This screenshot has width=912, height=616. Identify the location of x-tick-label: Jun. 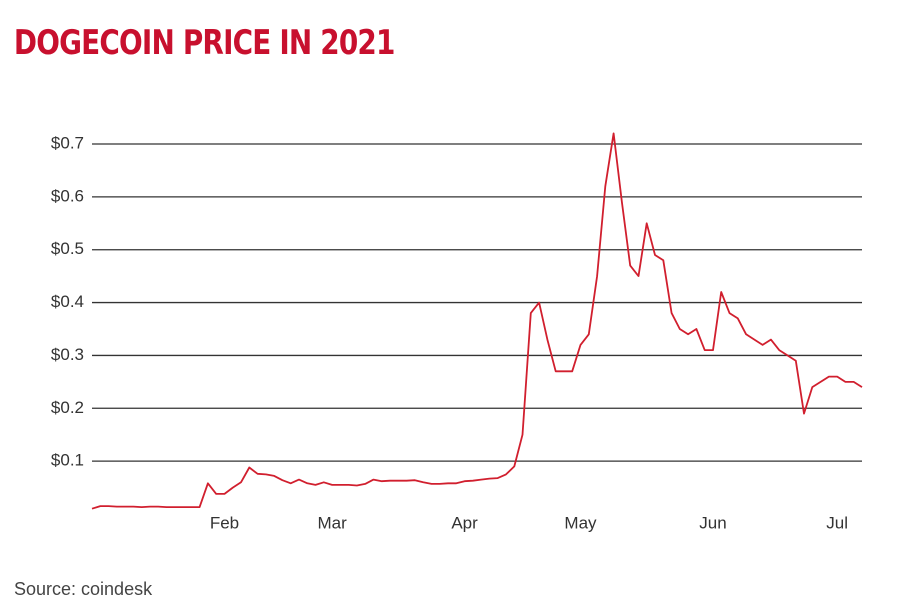
(712, 522).